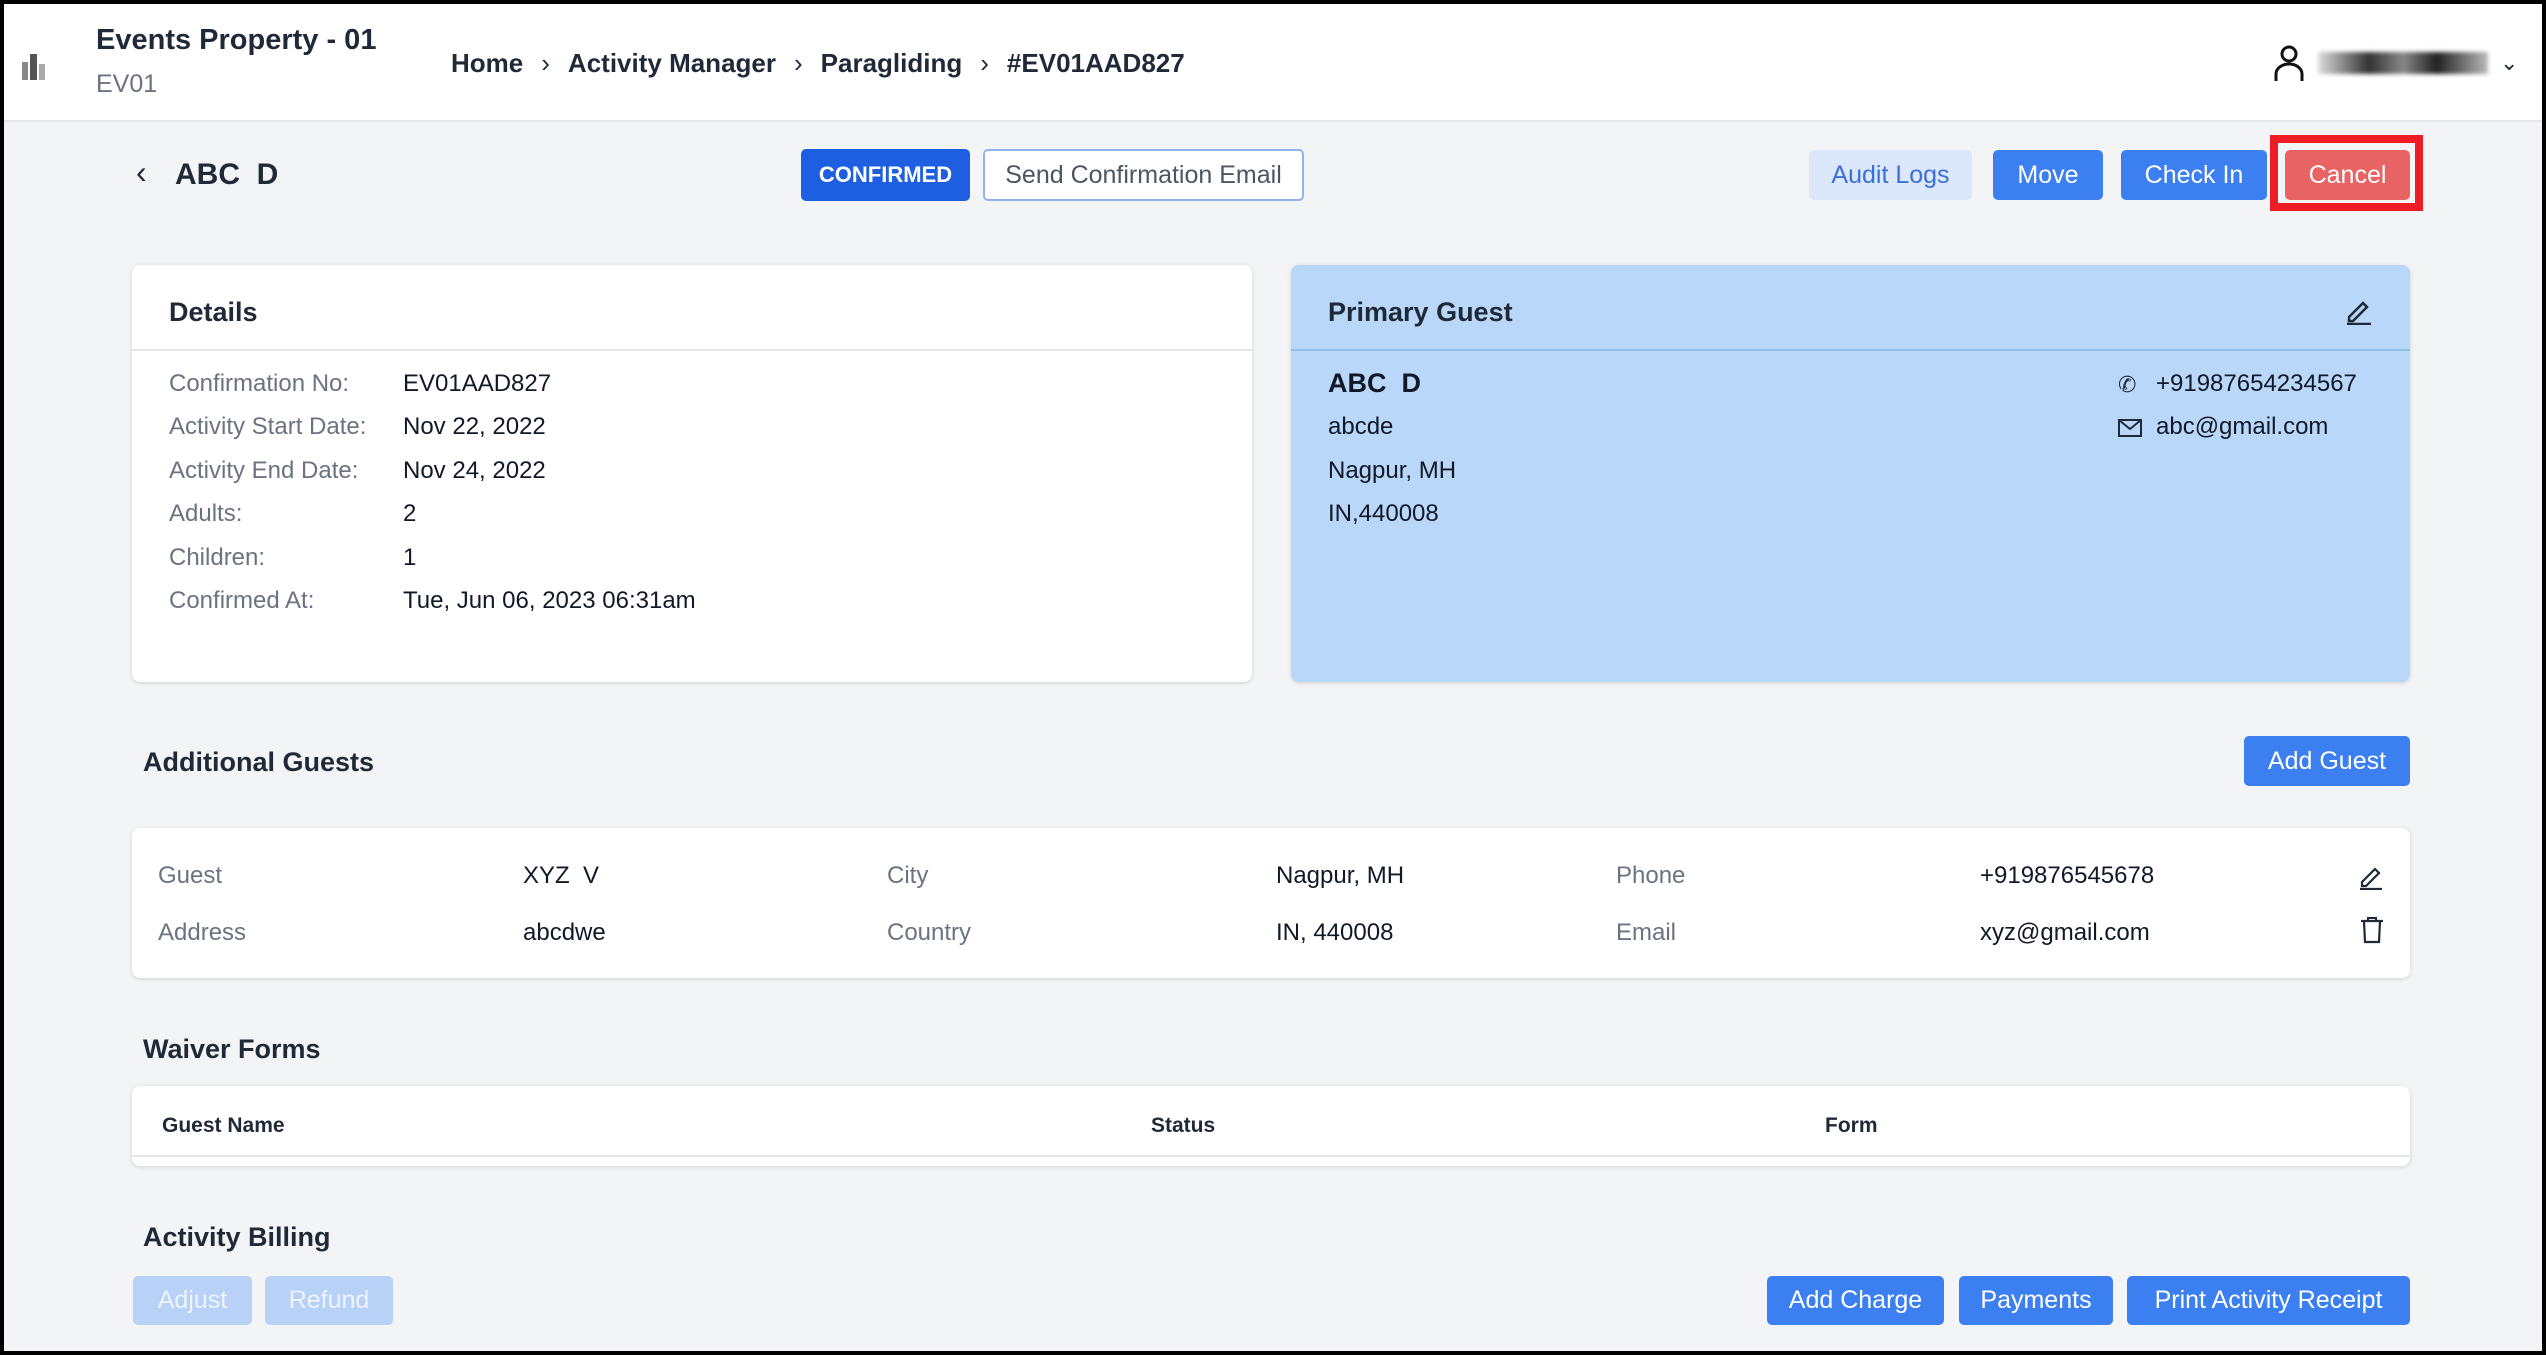  Describe the element at coordinates (259, 383) in the screenshot. I see `confirmation-no-label: Confirmation No:` at that location.